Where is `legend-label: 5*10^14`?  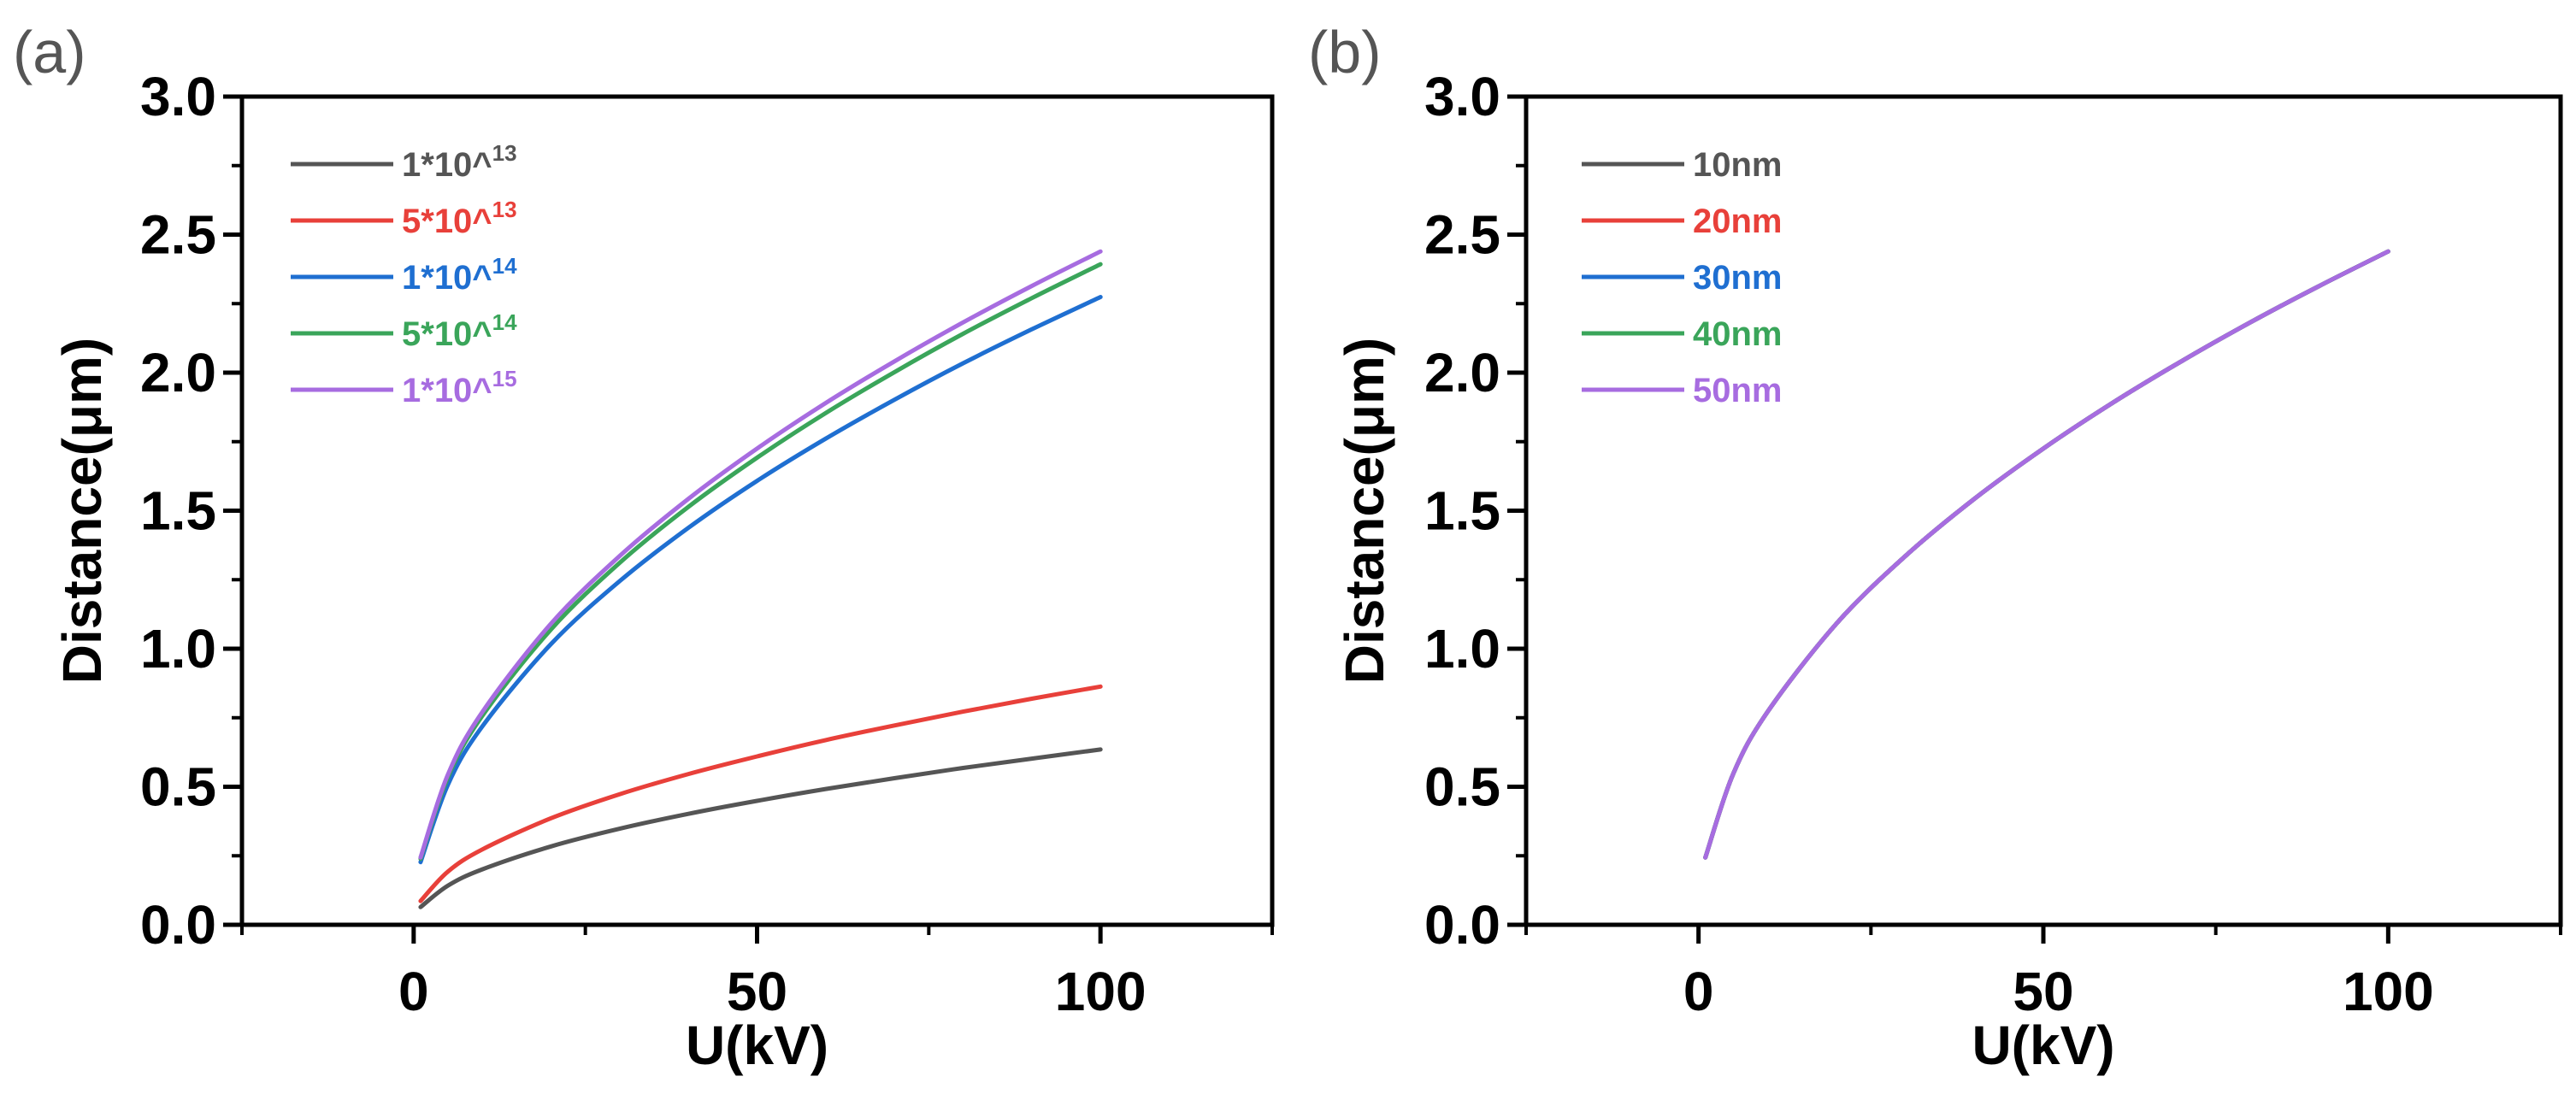
legend-label: 5*10^14 is located at coordinates (459, 331).